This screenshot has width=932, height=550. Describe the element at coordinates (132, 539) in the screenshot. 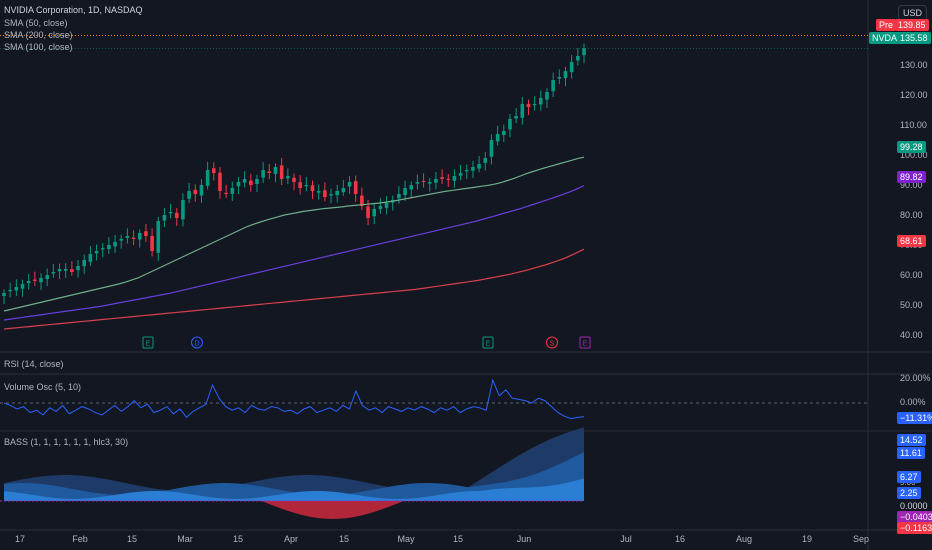

I see `time-axis-label: 15` at that location.